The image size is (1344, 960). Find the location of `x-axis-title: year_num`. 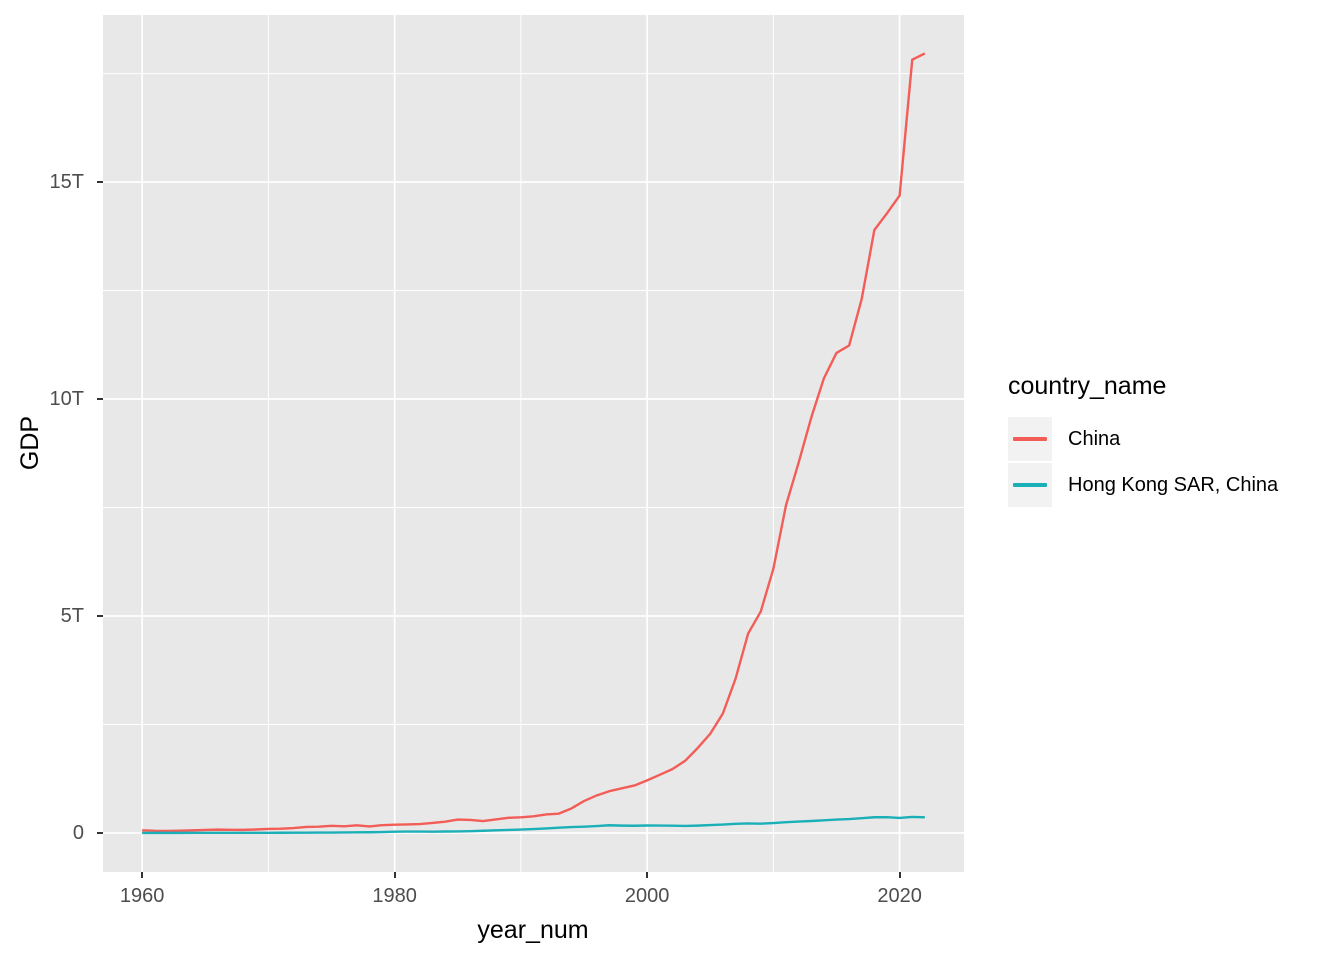

x-axis-title: year_num is located at coordinates (533, 930).